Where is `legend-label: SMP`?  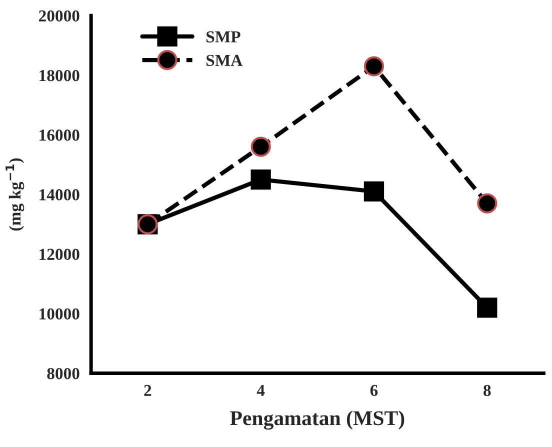
legend-label: SMP is located at coordinates (223, 36).